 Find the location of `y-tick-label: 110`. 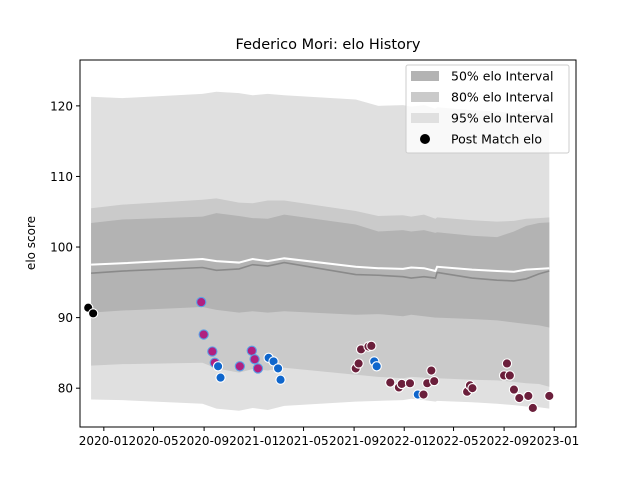

y-tick-label: 110 is located at coordinates (61, 177).